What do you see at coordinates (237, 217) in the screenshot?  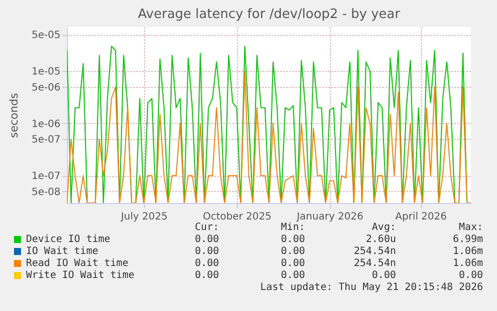 I see `x-tick-label: October 2025` at bounding box center [237, 217].